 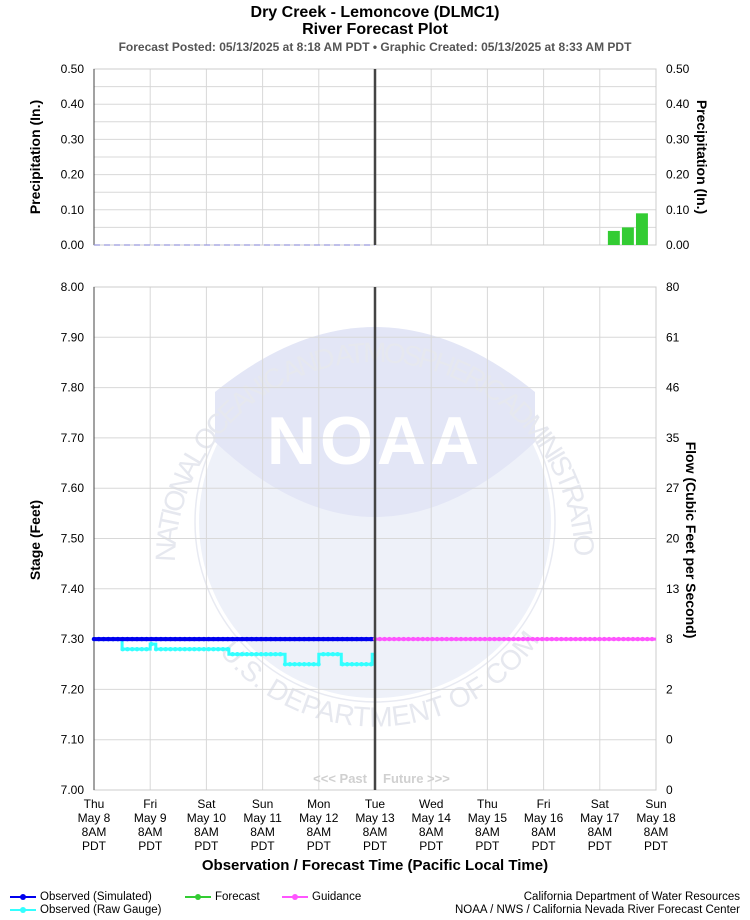 What do you see at coordinates (23, 910) in the screenshot?
I see `legend-swatch-observed-raw` at bounding box center [23, 910].